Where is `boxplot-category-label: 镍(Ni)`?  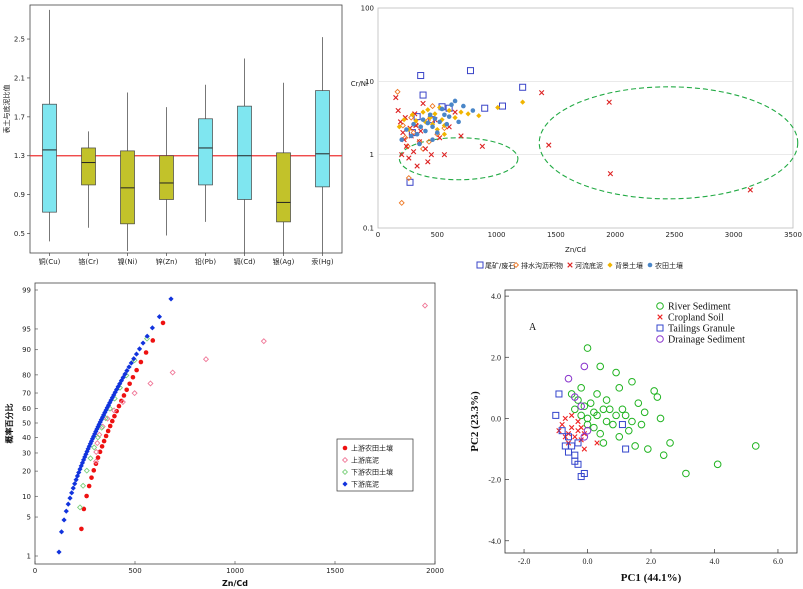 boxplot-category-label: 镍(Ni) is located at coordinates (128, 261).